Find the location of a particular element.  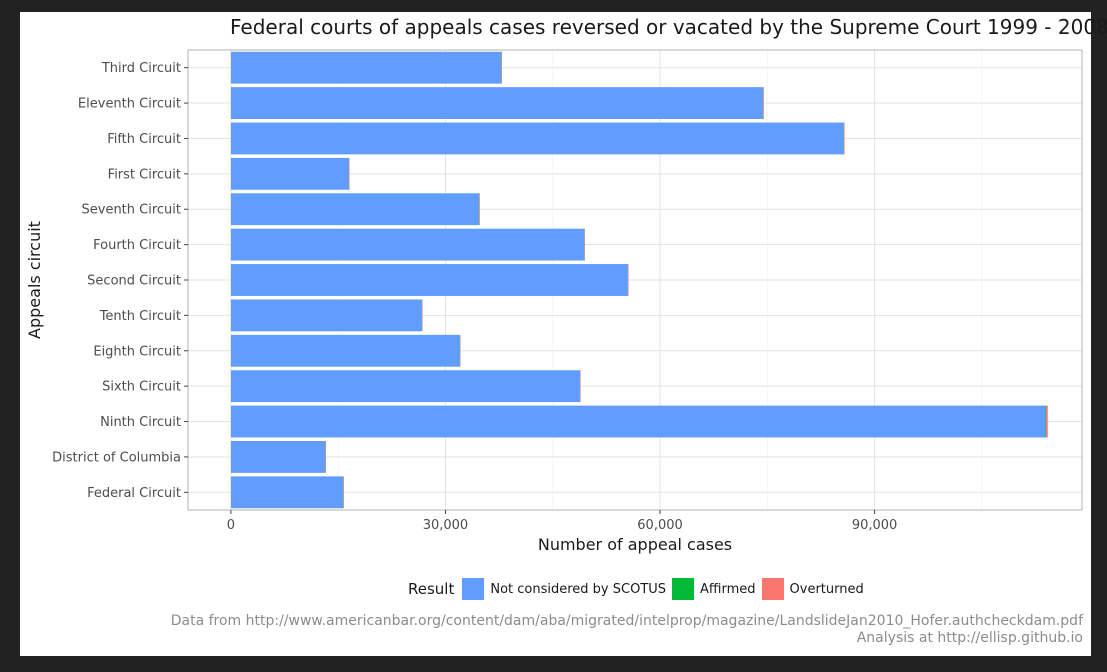

bar-affirmed-ninth-circuit is located at coordinates (1046, 421).